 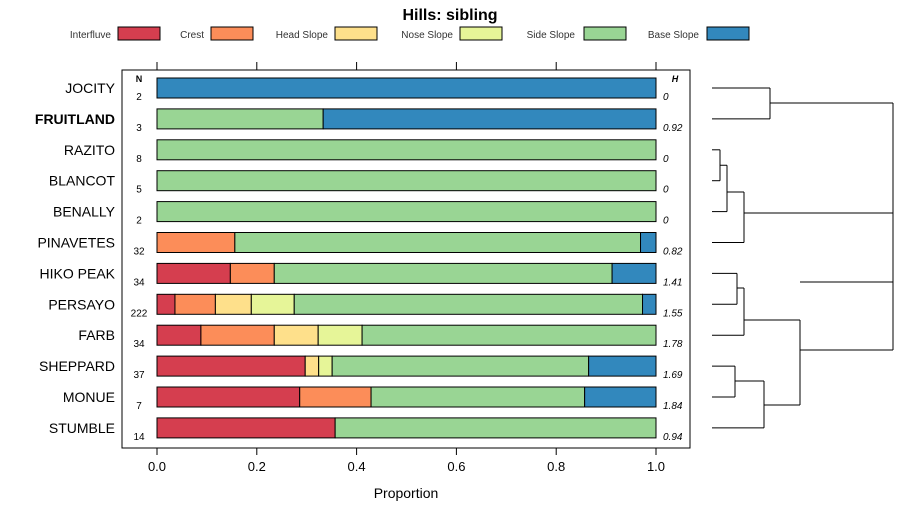 I want to click on site-label-6: HIKO PEAK, so click(x=78, y=273).